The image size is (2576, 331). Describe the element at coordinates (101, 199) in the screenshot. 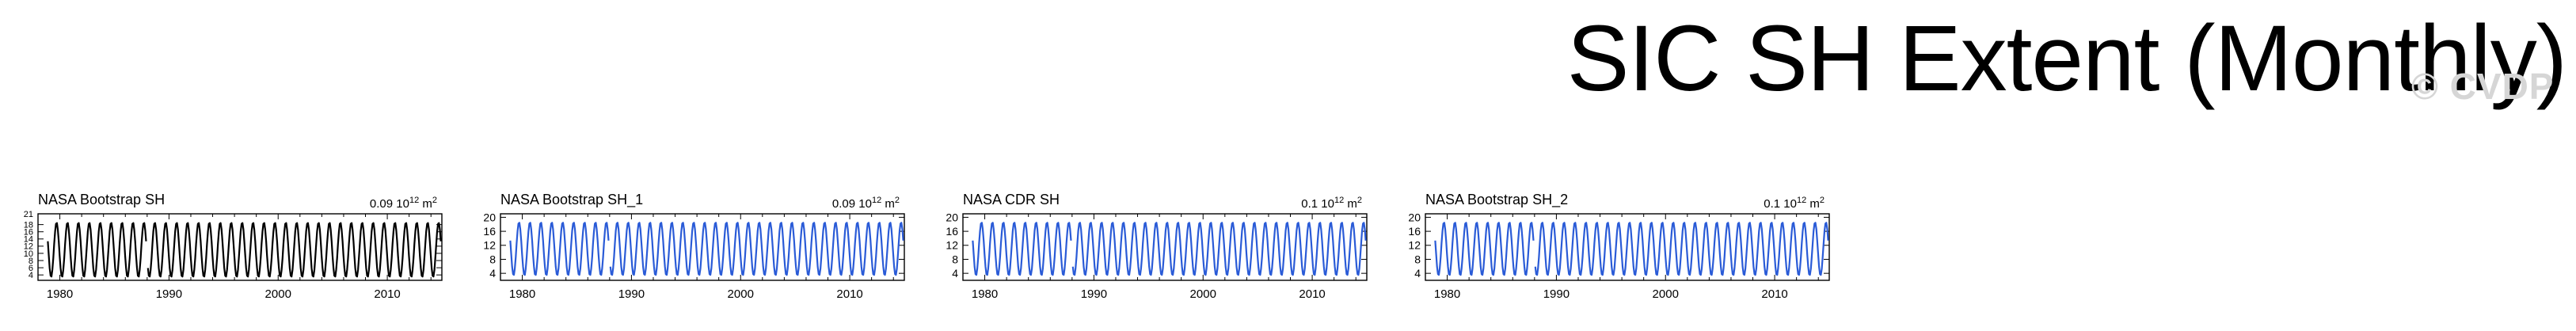

I see `chart-title: NASA Bootstrap SH` at that location.